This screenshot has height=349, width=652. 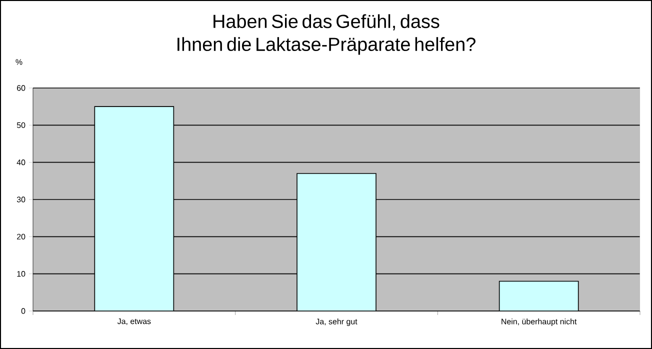 I want to click on chart-title: Haben Sie das Gefühl, dass Ihnen die Laktase-Präparate helfen?, so click(x=327, y=34).